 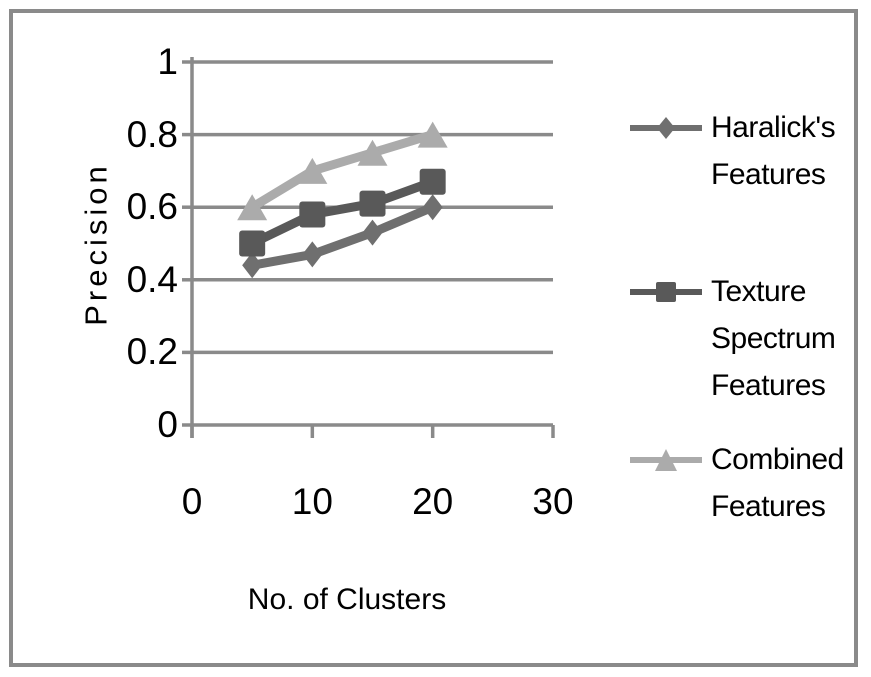 I want to click on legend-square, so click(x=666, y=292).